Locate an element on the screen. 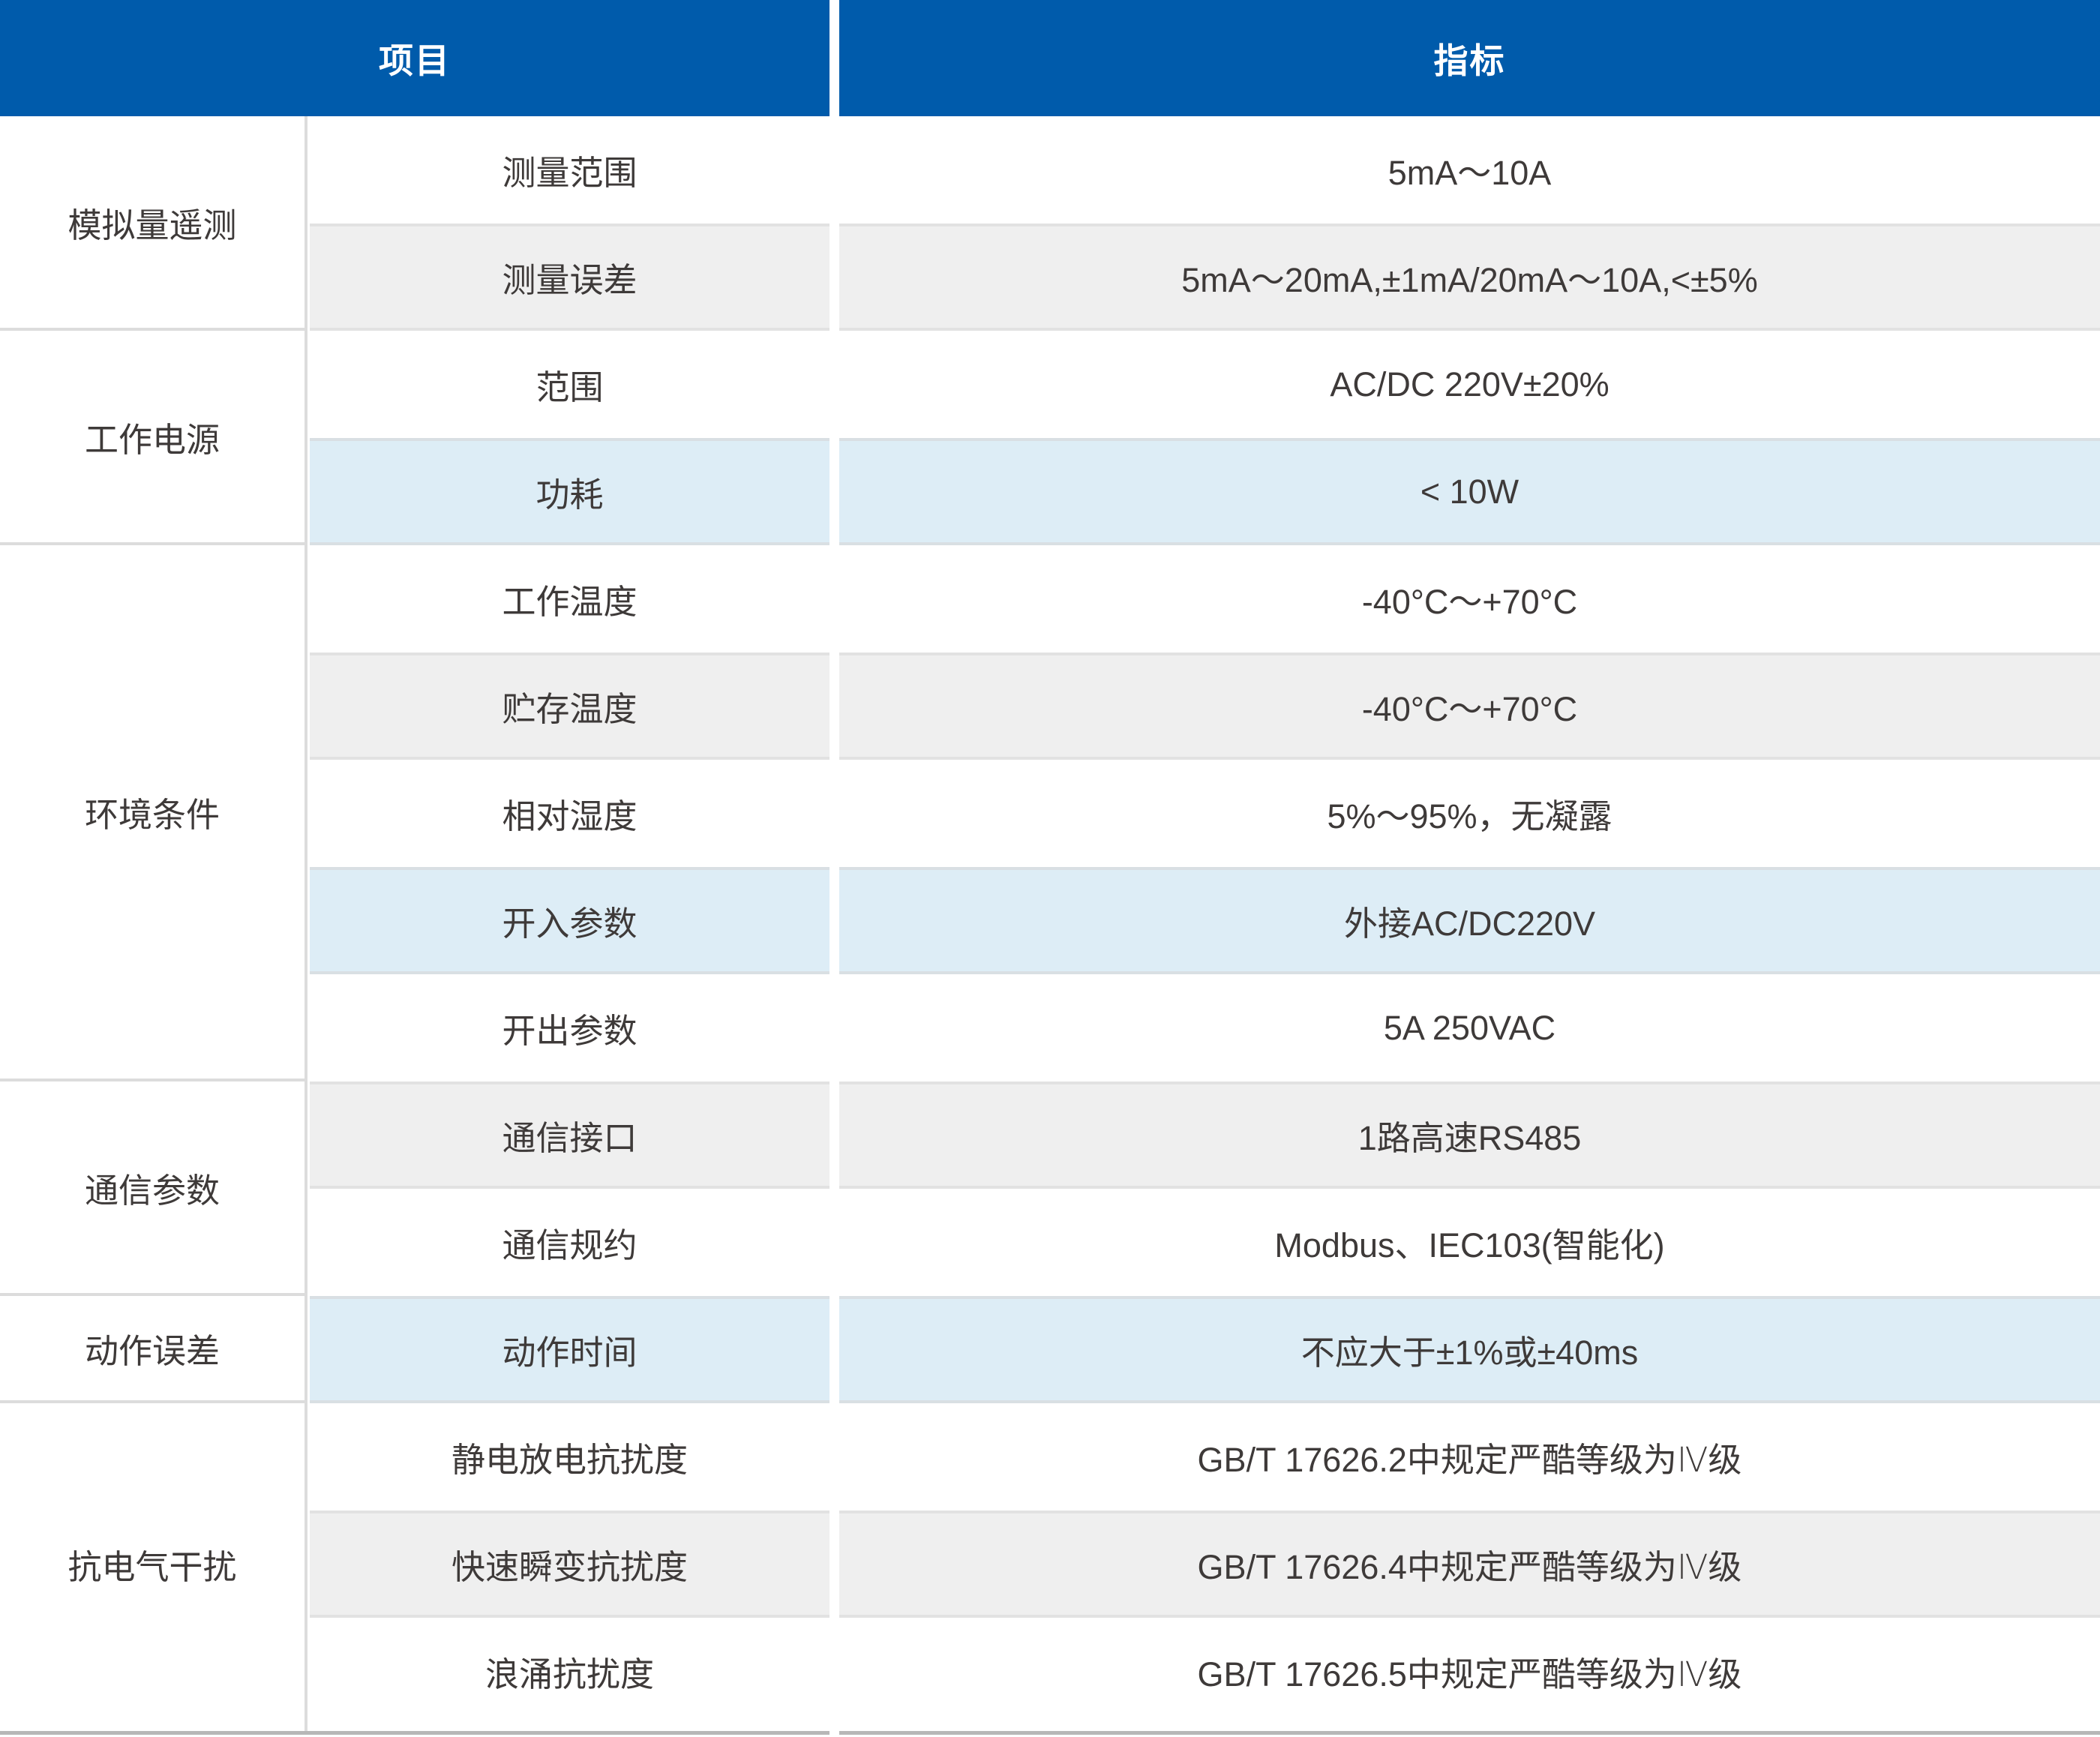 This screenshot has width=2100, height=1737. table-header-row: 项目 指标 is located at coordinates (1050, 58).